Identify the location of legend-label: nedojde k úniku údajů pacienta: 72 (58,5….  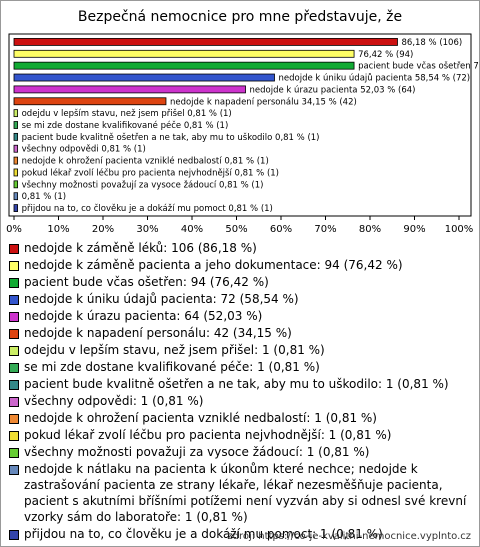
(161, 299).